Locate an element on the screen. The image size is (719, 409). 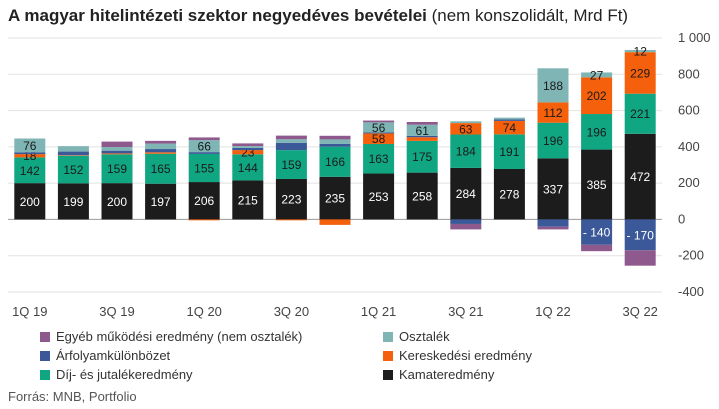
legend-label-egyeb: Egyéb működési eredmény (nem osztalék) is located at coordinates (179, 336).